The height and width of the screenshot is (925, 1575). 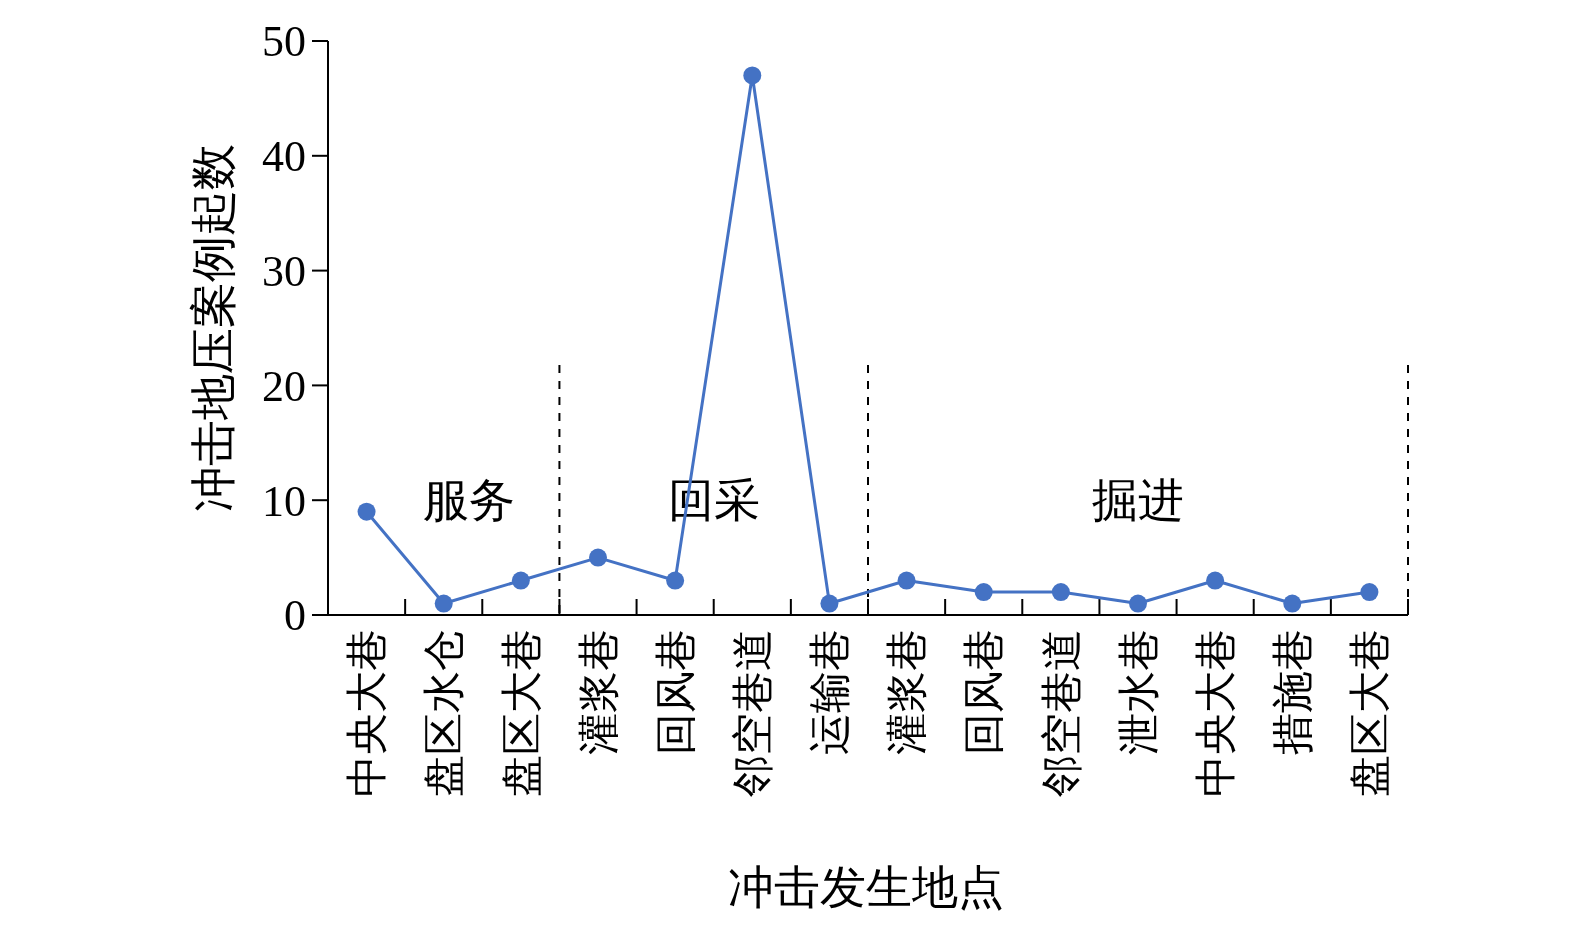 What do you see at coordinates (866, 887) in the screenshot?
I see `x-axis-title: 冲击发生地点` at bounding box center [866, 887].